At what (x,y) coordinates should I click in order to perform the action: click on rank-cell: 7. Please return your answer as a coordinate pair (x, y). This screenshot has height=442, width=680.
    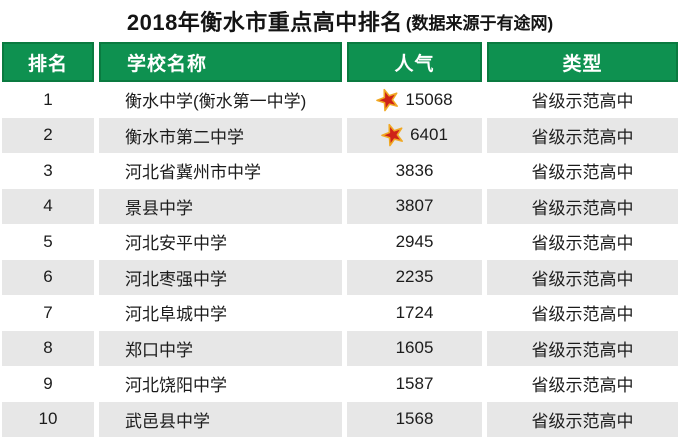
    Looking at the image, I should click on (48, 313).